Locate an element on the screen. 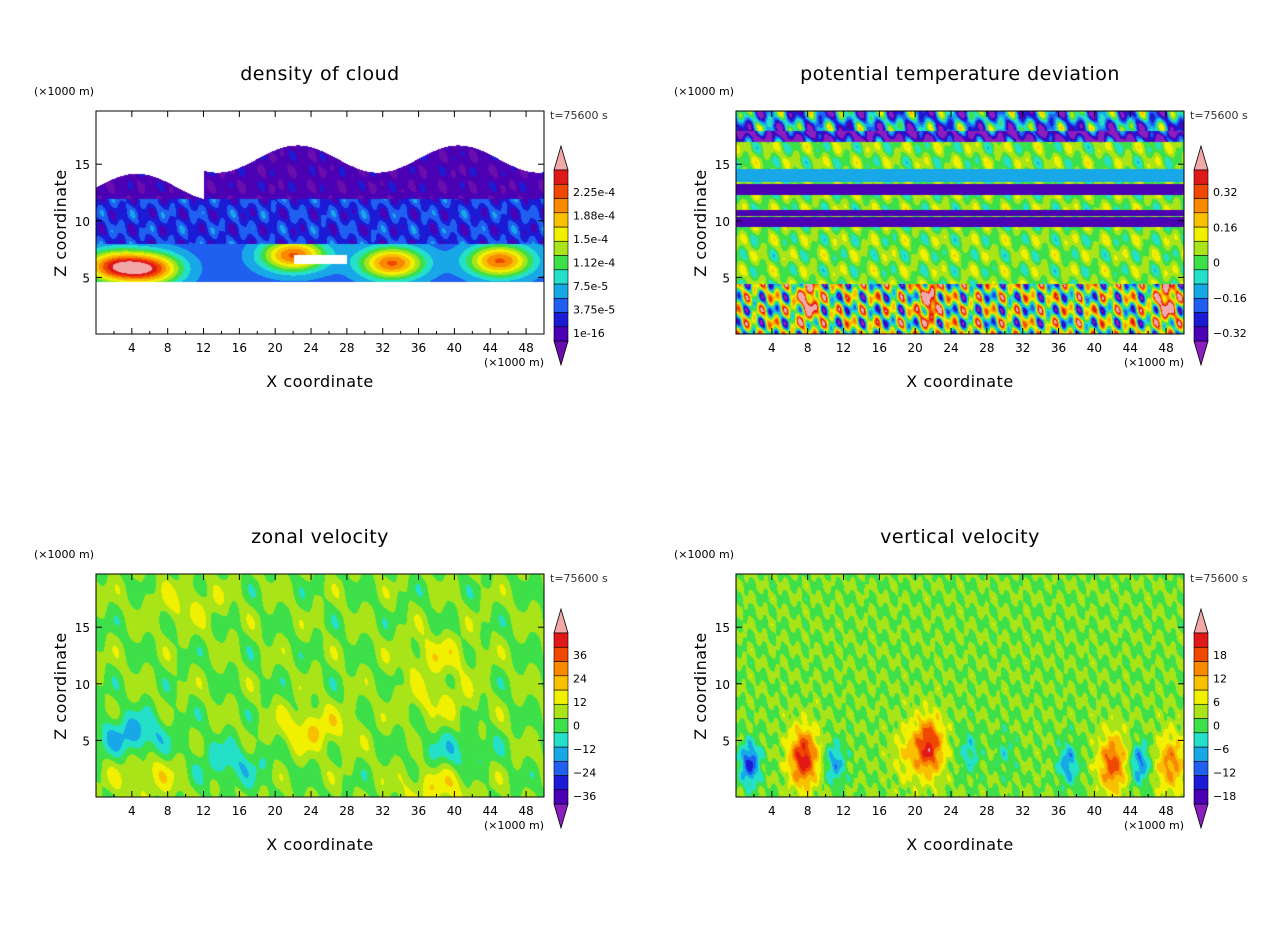 Image resolution: width=1280 pixels, height=926 pixels. colorbar-label: 0.16 is located at coordinates (1225, 227).